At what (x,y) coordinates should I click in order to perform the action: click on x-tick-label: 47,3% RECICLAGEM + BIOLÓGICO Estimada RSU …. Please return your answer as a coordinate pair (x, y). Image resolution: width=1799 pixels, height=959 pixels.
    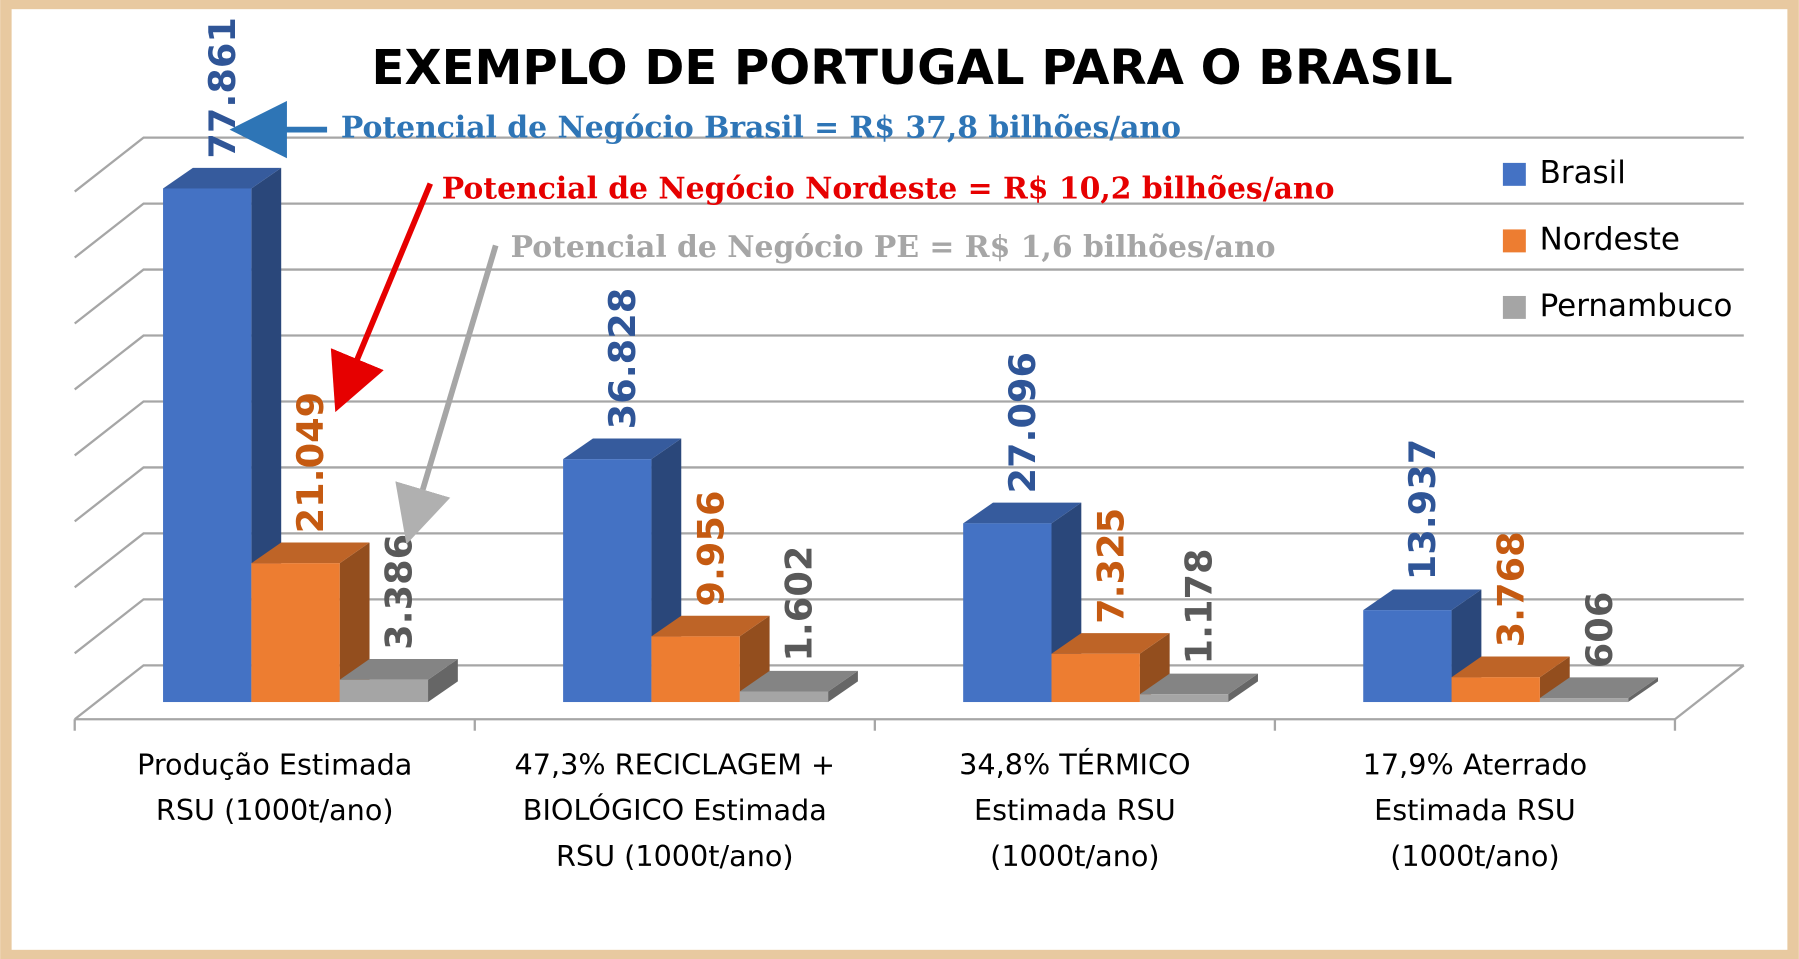
    Looking at the image, I should click on (675, 810).